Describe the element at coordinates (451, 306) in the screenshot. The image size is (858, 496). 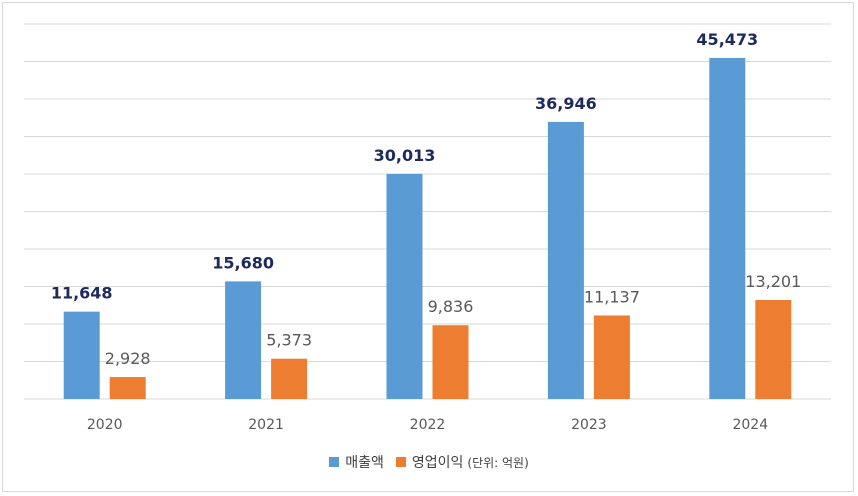
I see `value-label-profit-2022: 9,836` at that location.